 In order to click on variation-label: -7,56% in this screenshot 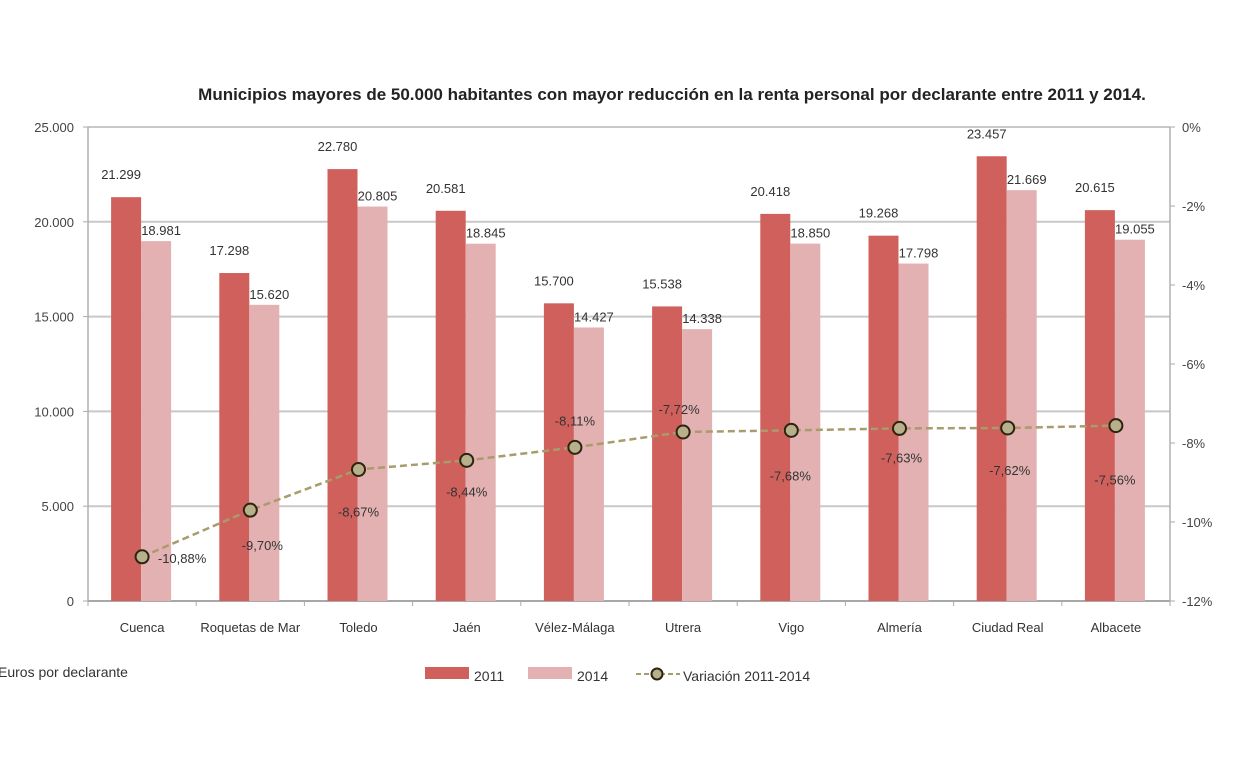, I will do `click(1115, 480)`.